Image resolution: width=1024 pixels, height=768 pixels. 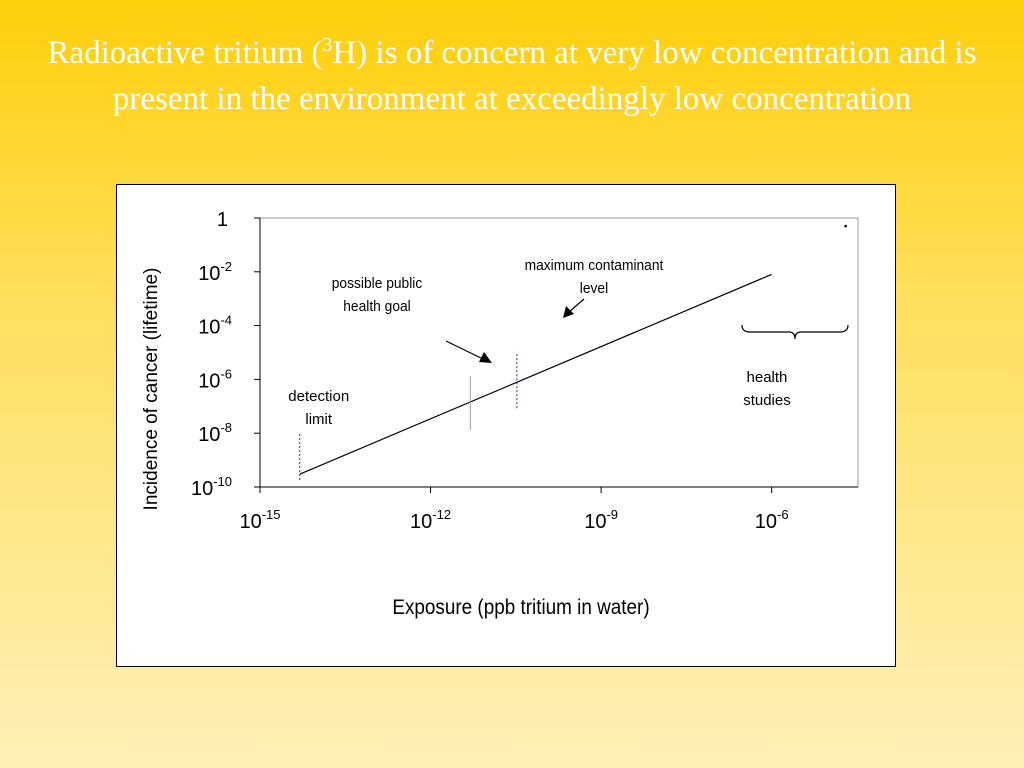 I want to click on mcl-label: maximum contaminant, so click(x=594, y=266).